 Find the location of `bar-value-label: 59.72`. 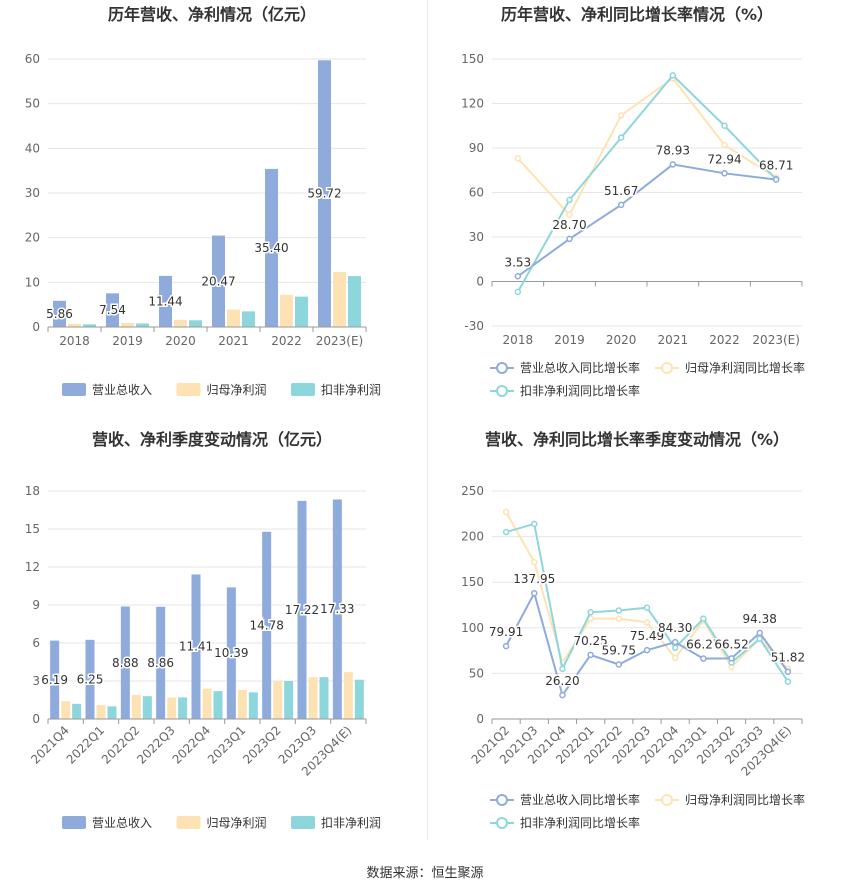

bar-value-label: 59.72 is located at coordinates (324, 194).